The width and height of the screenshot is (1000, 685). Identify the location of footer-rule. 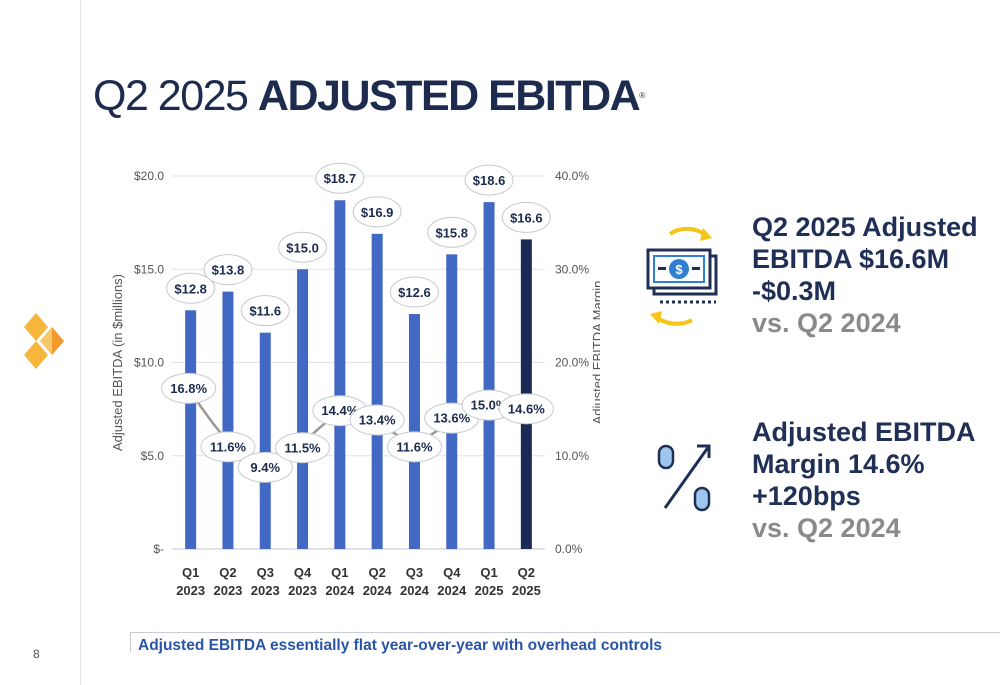
(565, 632).